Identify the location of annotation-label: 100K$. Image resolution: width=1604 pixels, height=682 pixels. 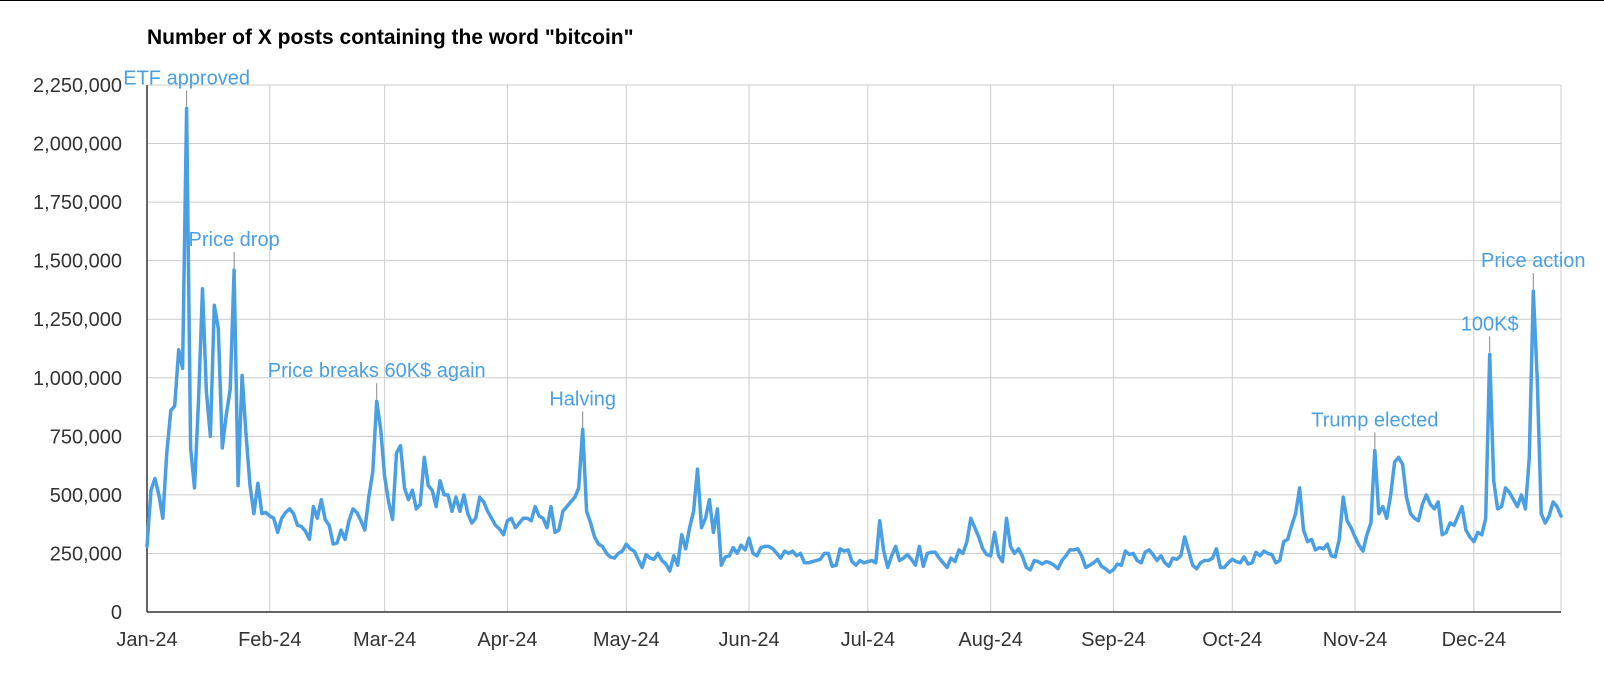
(1490, 324).